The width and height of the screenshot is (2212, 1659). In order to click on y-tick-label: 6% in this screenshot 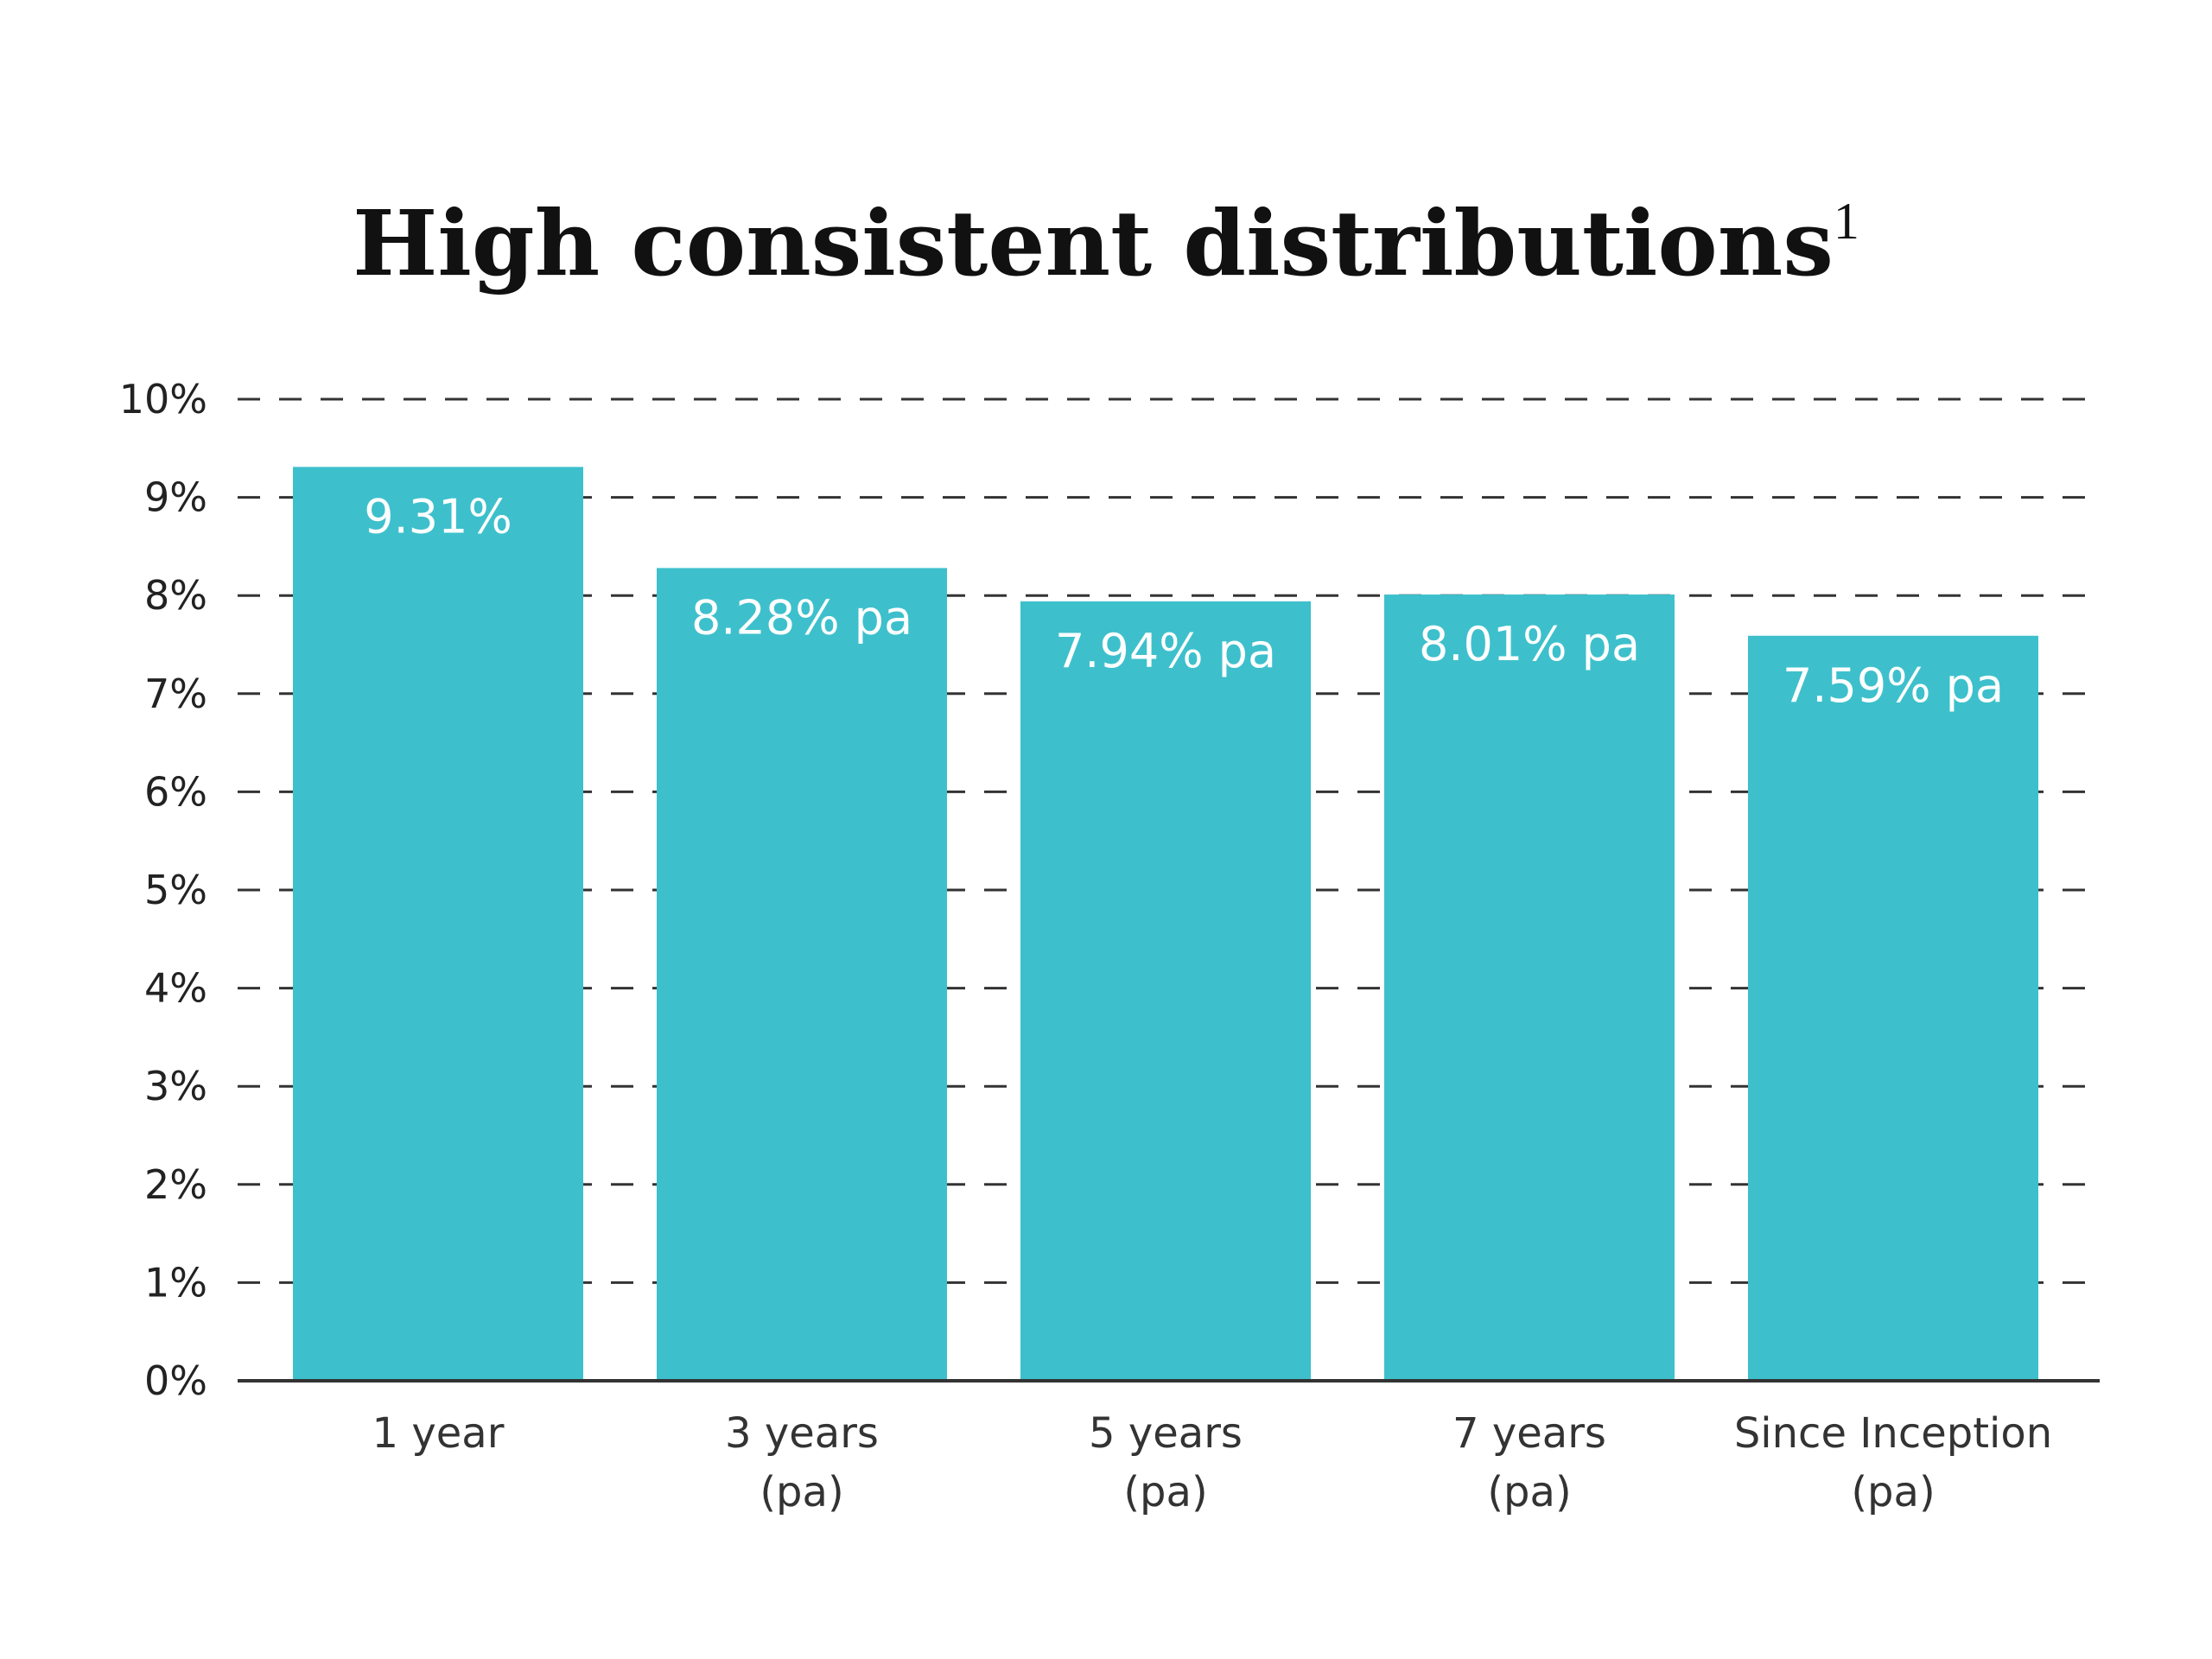, I will do `click(175, 791)`.